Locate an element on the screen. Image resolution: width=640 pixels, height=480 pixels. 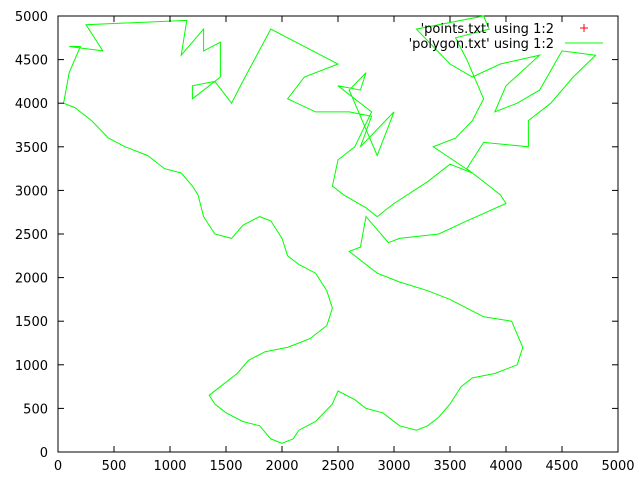
x-tick-label: 500 is located at coordinates (114, 466).